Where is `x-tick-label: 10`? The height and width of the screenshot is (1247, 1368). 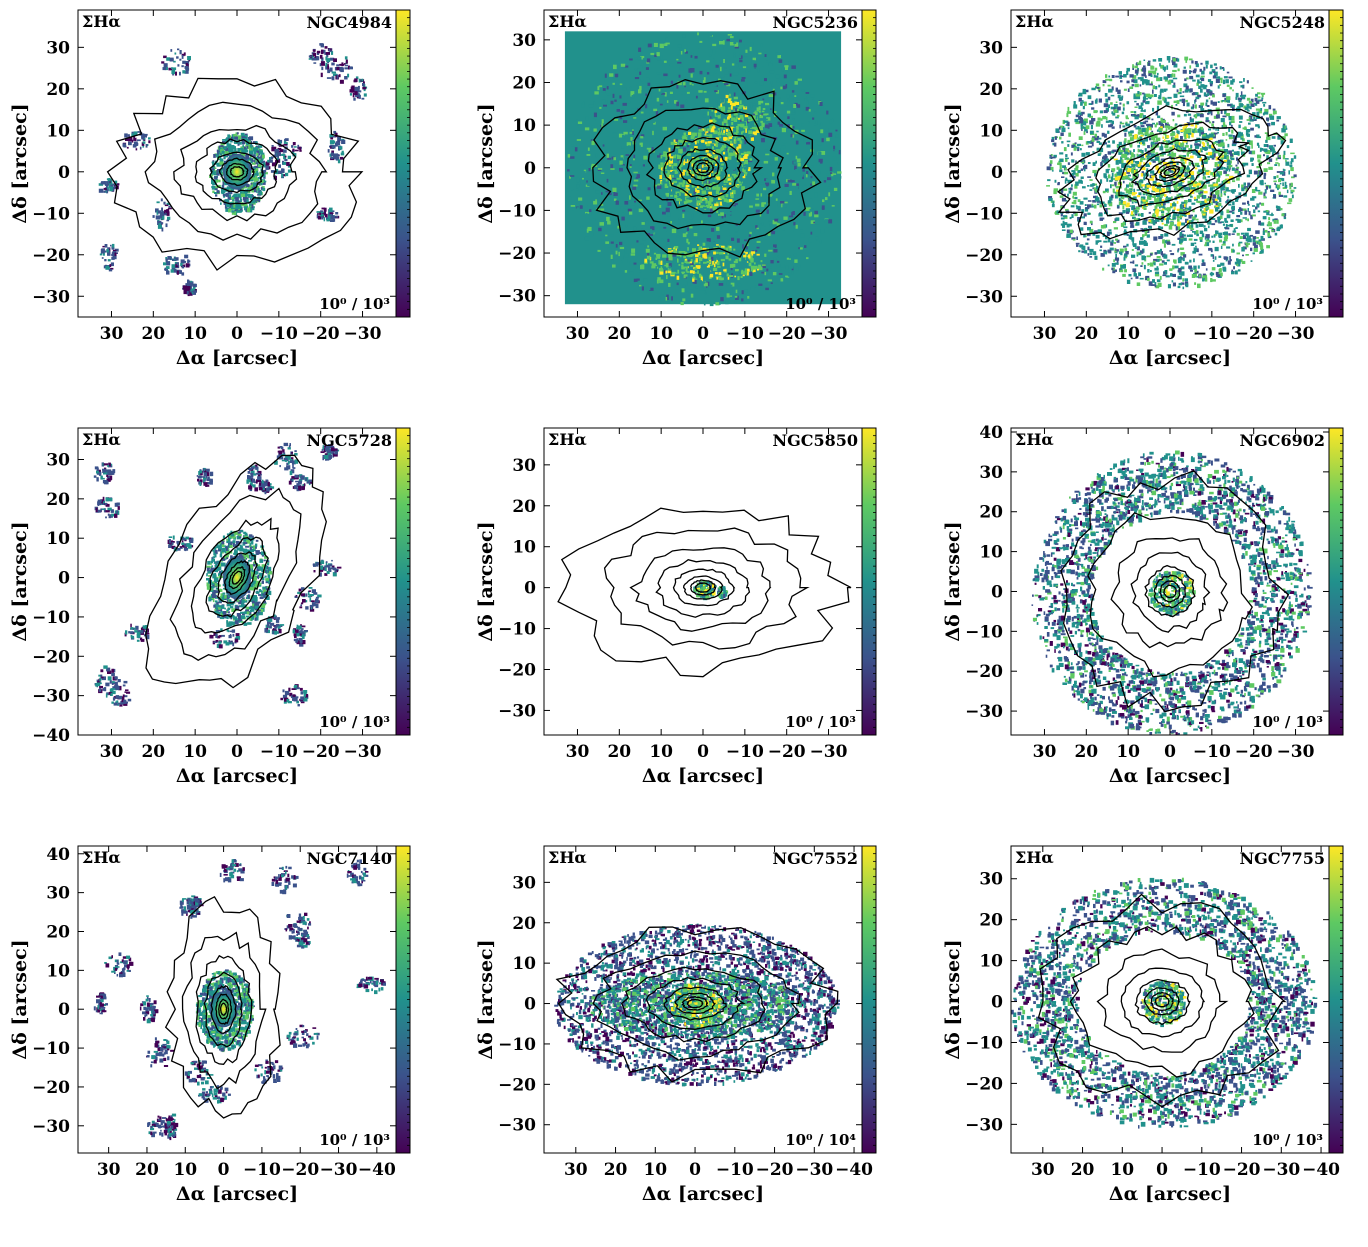 x-tick-label: 10 is located at coordinates (195, 334).